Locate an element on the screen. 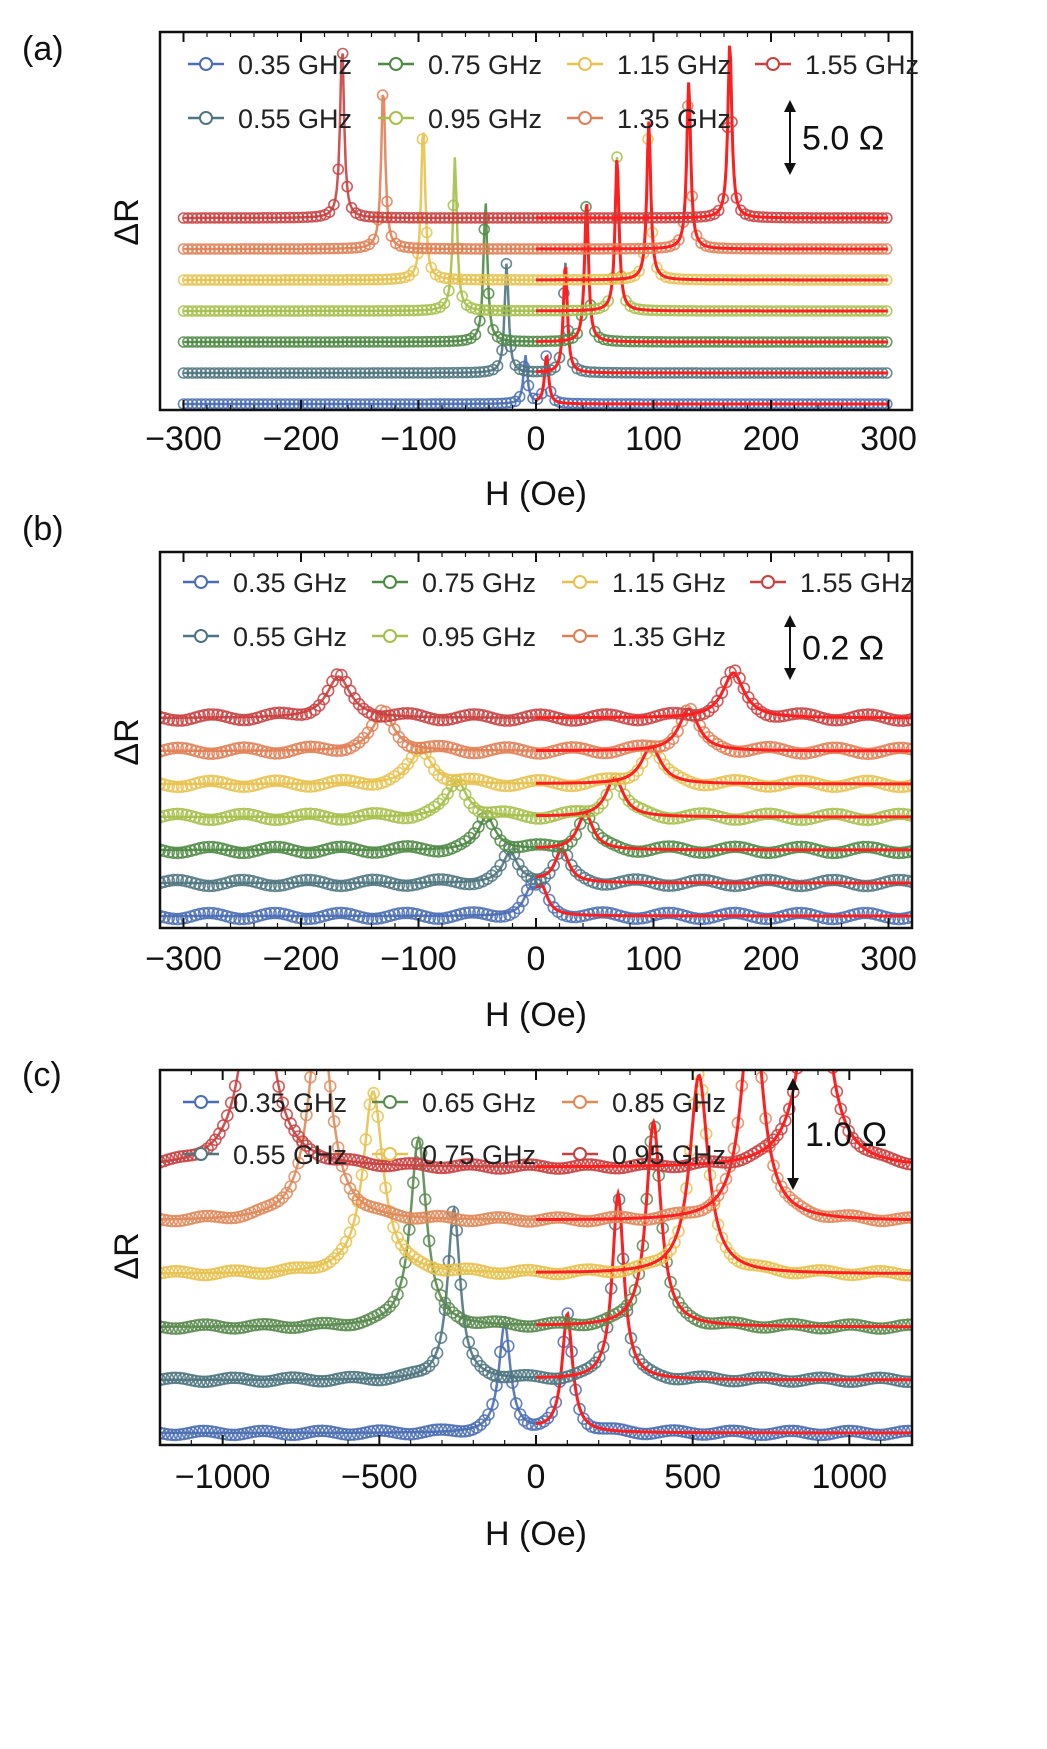 The image size is (1047, 1749). legend-label: 1.55 GHz is located at coordinates (857, 583).